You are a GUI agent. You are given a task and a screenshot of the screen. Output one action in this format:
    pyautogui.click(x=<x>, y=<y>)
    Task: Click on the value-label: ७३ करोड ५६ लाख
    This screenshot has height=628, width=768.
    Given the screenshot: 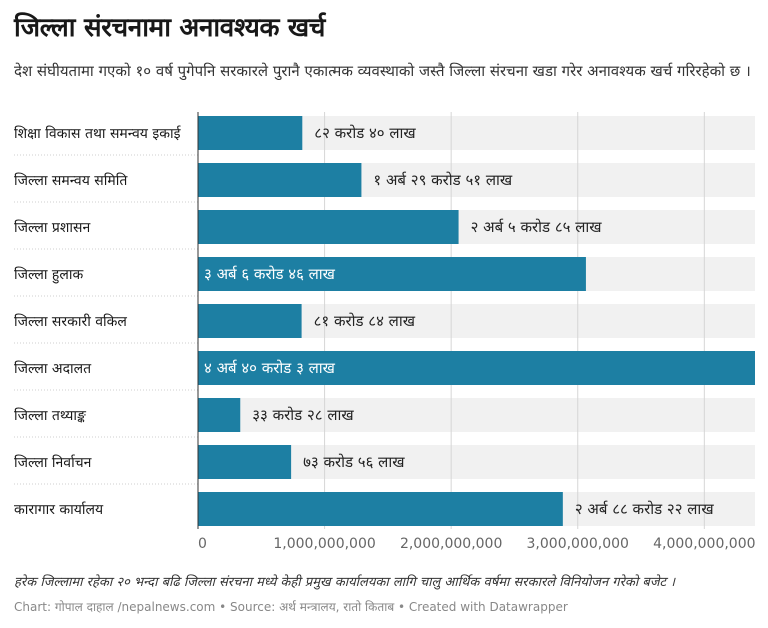 What is the action you would take?
    pyautogui.click(x=354, y=462)
    